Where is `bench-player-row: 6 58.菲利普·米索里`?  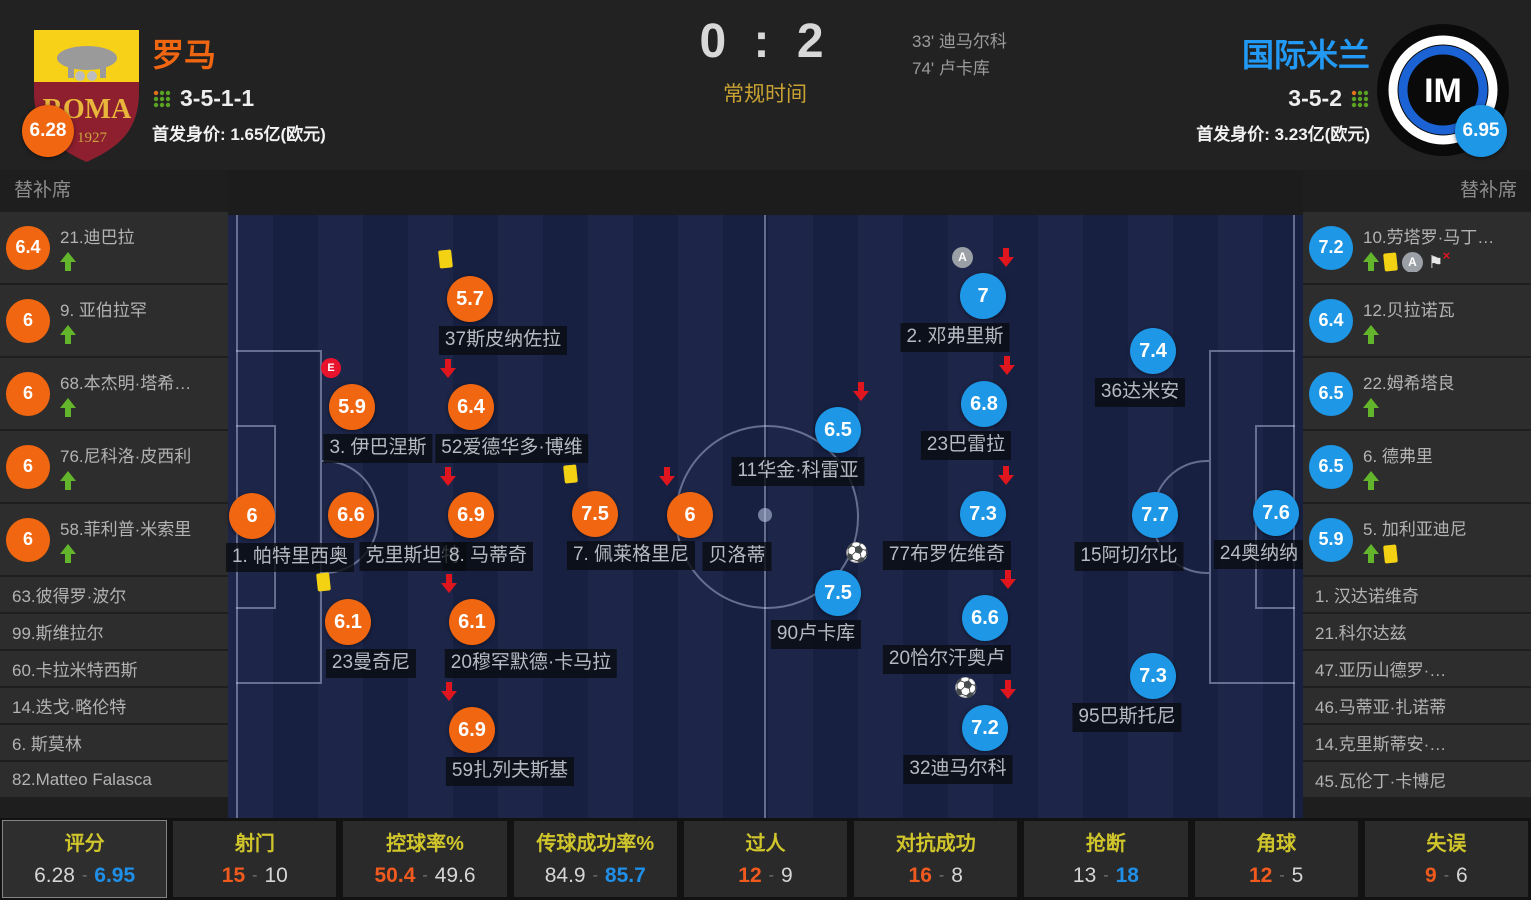
bench-player-row: 6 58.菲利普·米索里 is located at coordinates (114, 539).